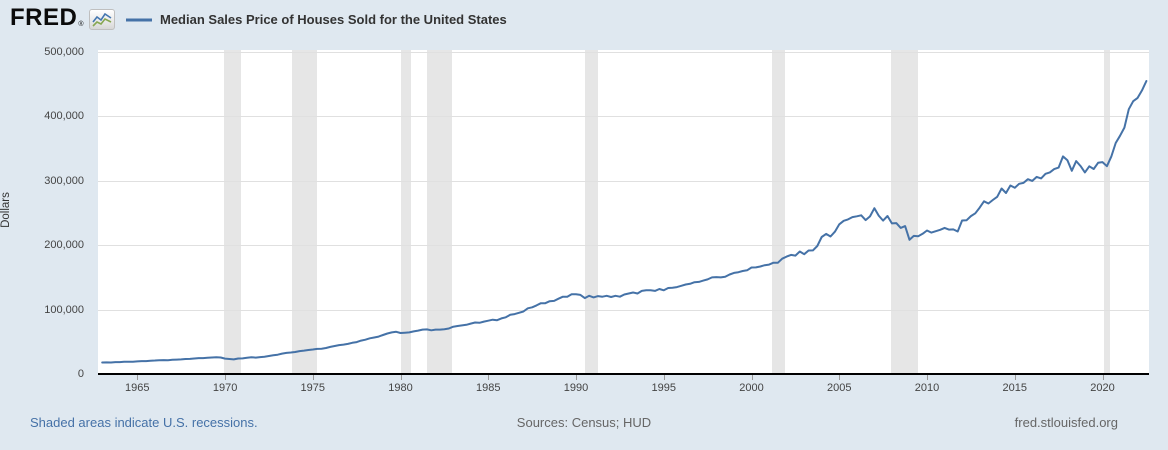 The image size is (1168, 450). Describe the element at coordinates (80, 374) in the screenshot. I see `y-tick-label: 0` at that location.